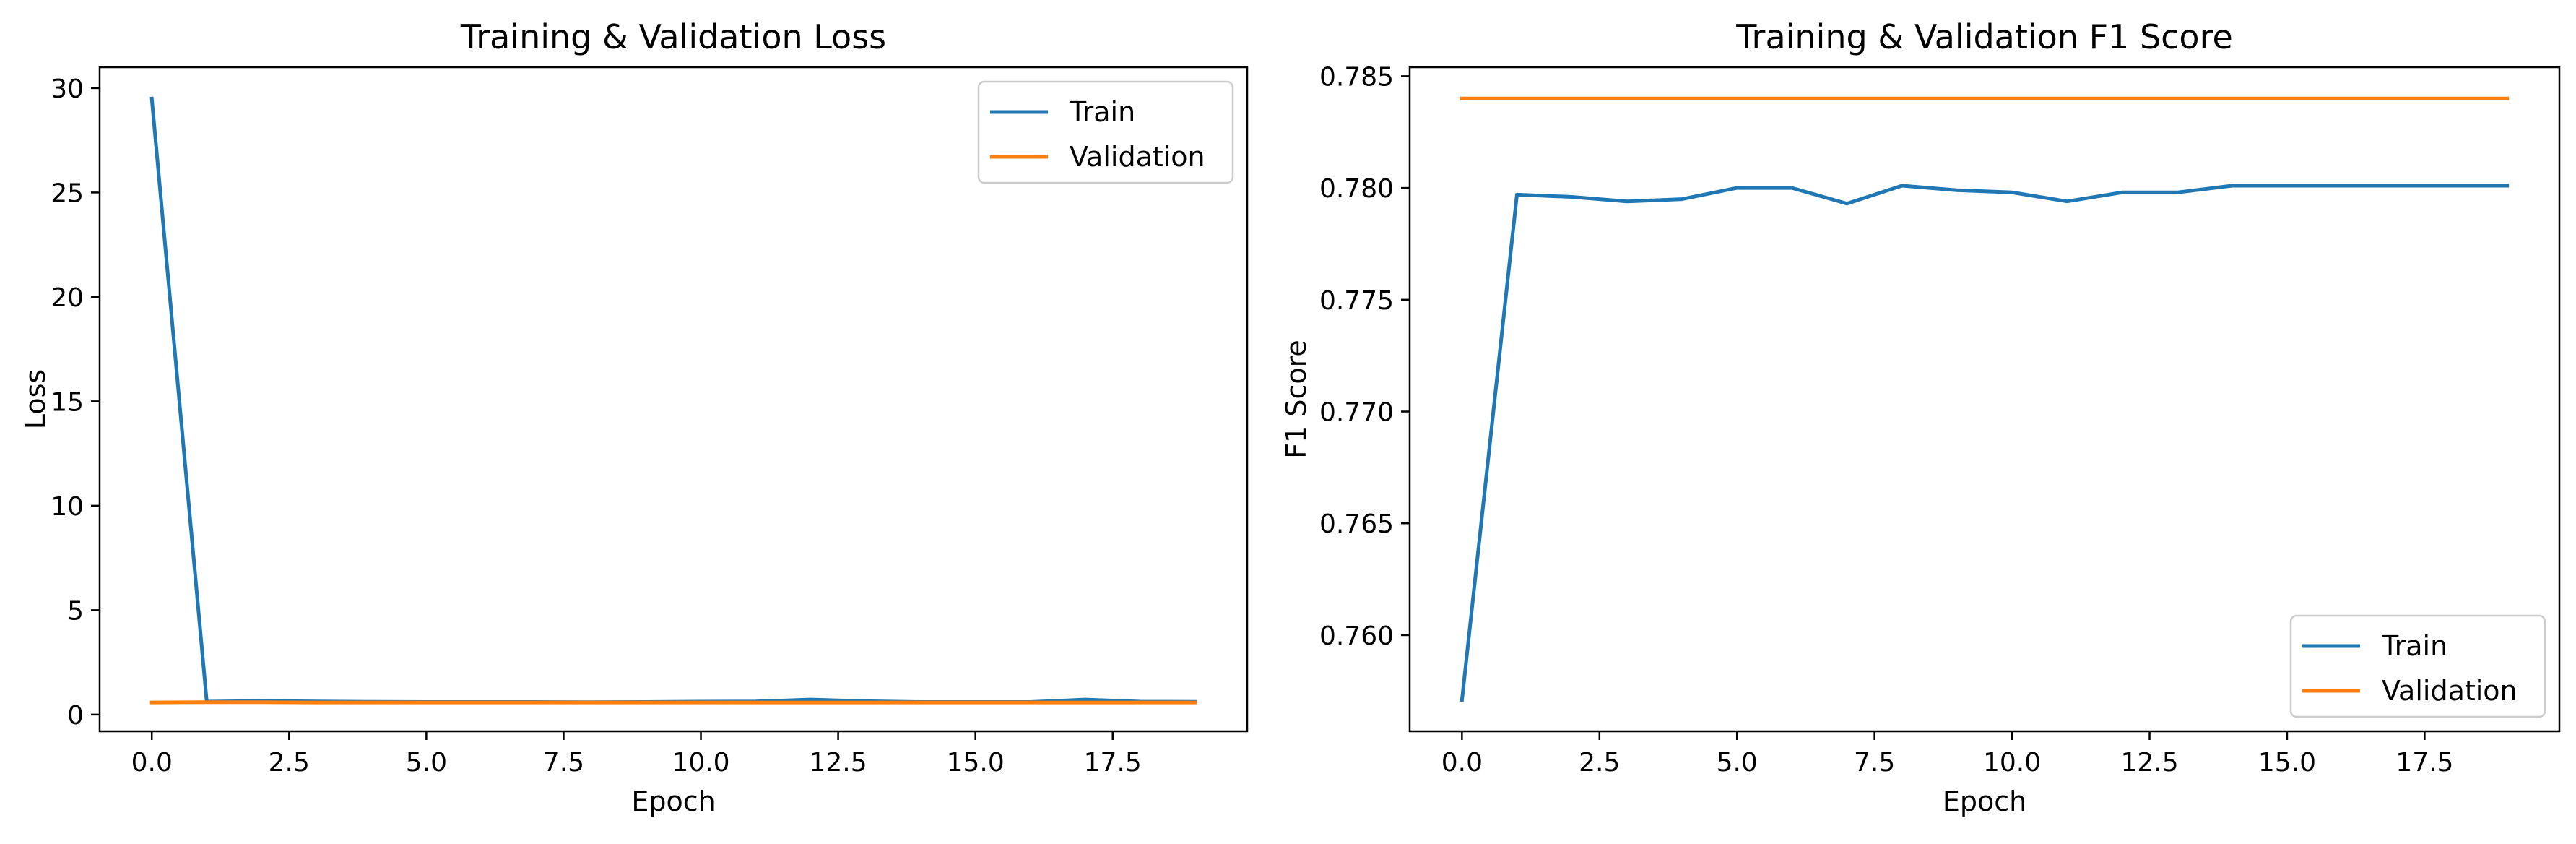  What do you see at coordinates (75, 611) in the screenshot?
I see `y-tick-label: 5` at bounding box center [75, 611].